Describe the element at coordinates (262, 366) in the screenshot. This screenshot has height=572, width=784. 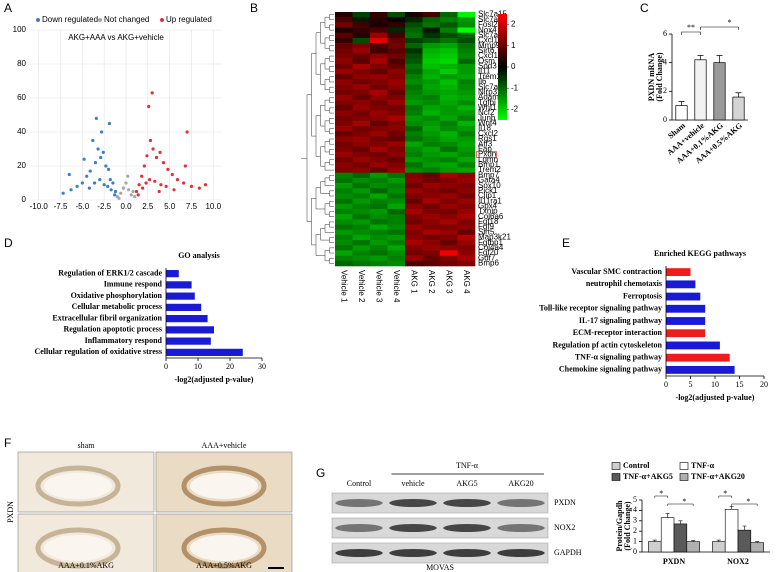
I see `x-tick-label: 30` at that location.